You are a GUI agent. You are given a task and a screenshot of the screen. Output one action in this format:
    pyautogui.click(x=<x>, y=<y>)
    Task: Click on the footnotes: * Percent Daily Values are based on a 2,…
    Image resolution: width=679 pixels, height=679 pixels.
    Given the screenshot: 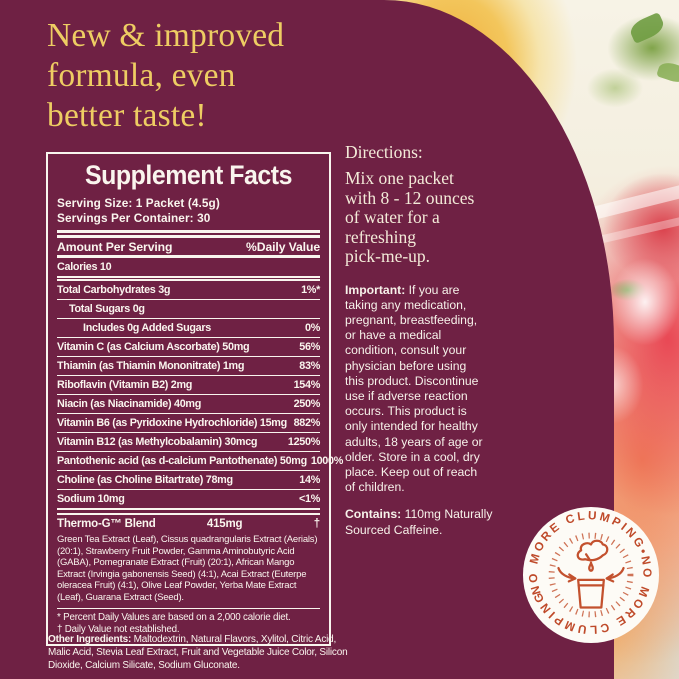 What is the action you would take?
    pyautogui.click(x=174, y=623)
    